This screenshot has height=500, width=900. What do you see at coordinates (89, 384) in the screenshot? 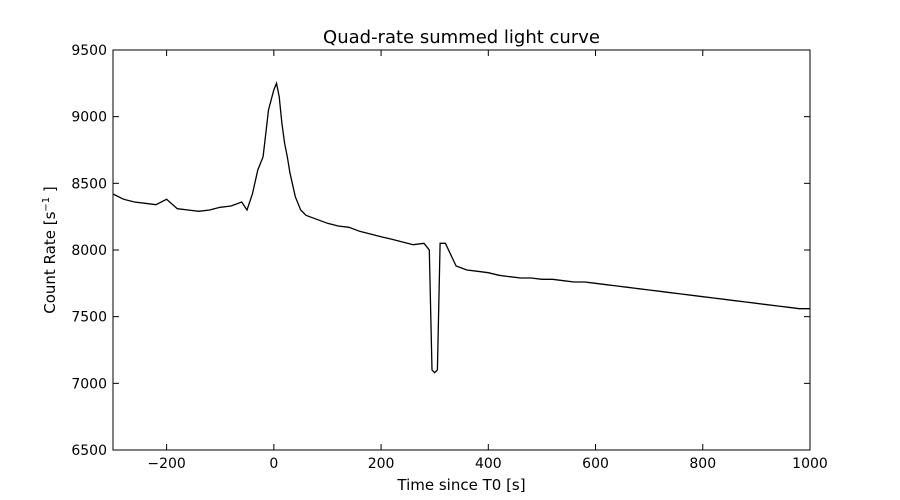
I see `y-tick-label: 7000` at bounding box center [89, 384].